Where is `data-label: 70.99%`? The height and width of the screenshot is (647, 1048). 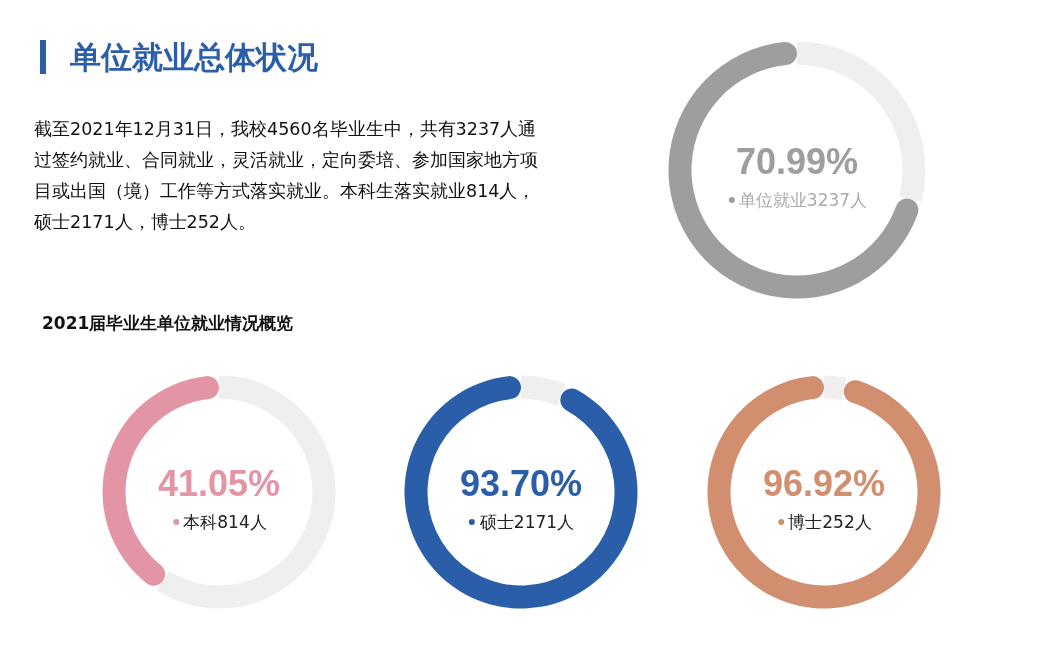 data-label: 70.99% is located at coordinates (797, 161).